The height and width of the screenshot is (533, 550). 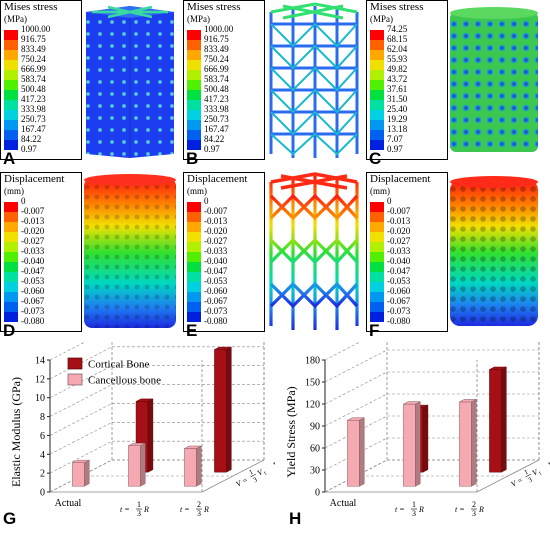 What do you see at coordinates (40, 379) in the screenshot?
I see `y-tick-label: 12` at bounding box center [40, 379].